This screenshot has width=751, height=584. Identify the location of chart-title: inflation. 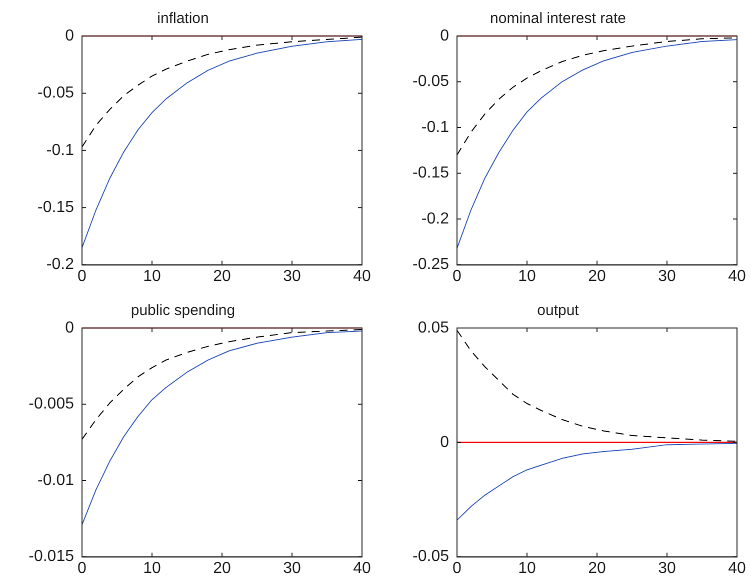
(183, 19).